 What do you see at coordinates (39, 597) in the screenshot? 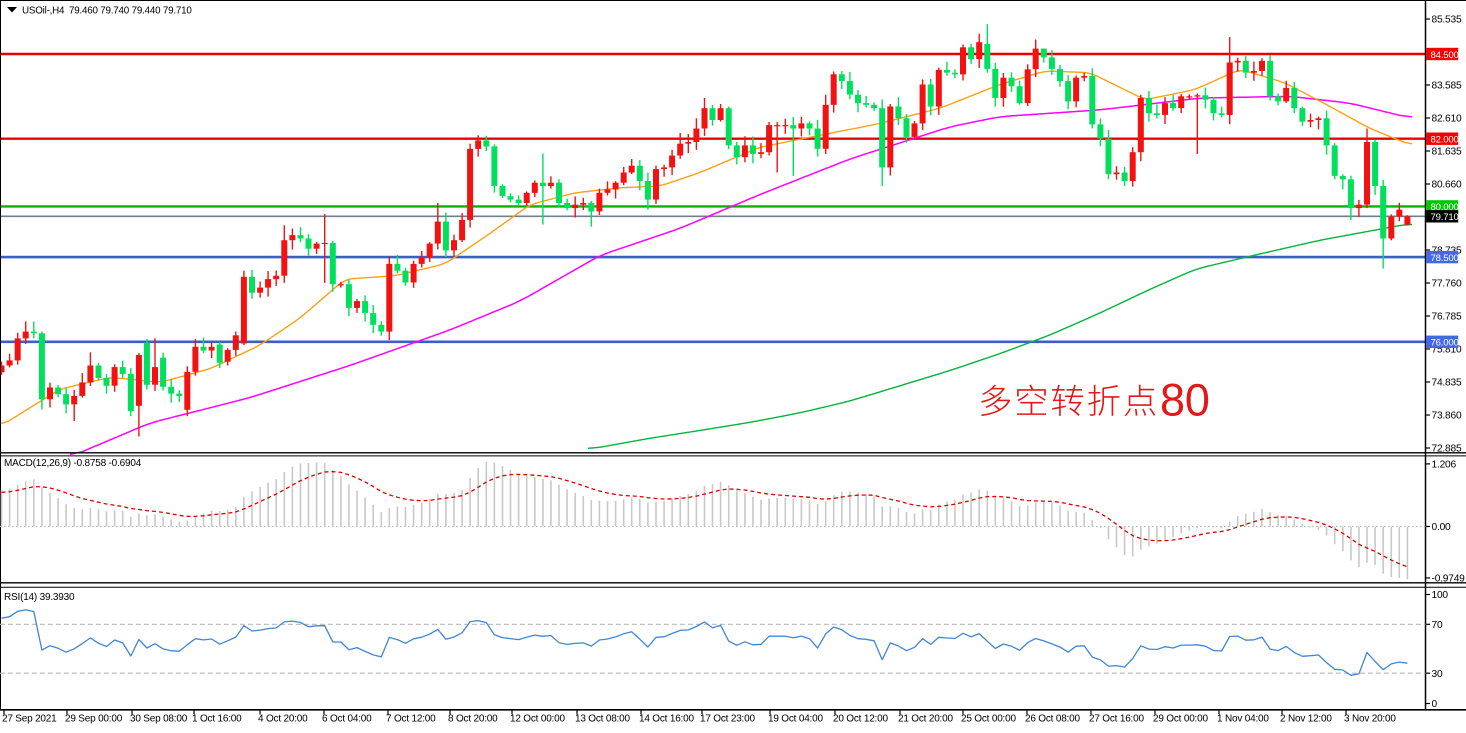
I see `svg-text: RSI(14) 39.3930` at bounding box center [39, 597].